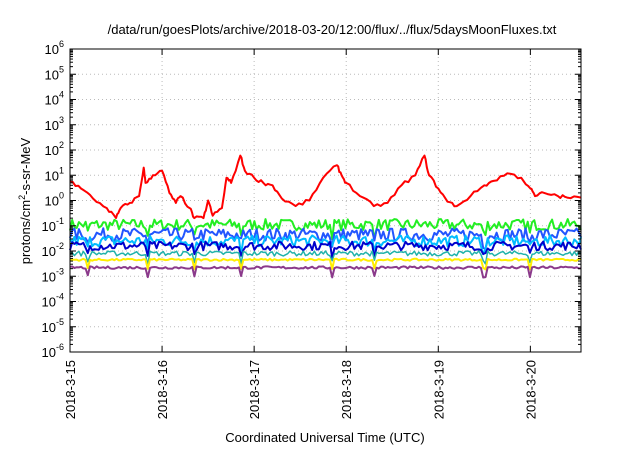 This screenshot has height=453, width=640. What do you see at coordinates (54, 200) in the screenshot?
I see `y-tick-label: 10⁰` at bounding box center [54, 200].